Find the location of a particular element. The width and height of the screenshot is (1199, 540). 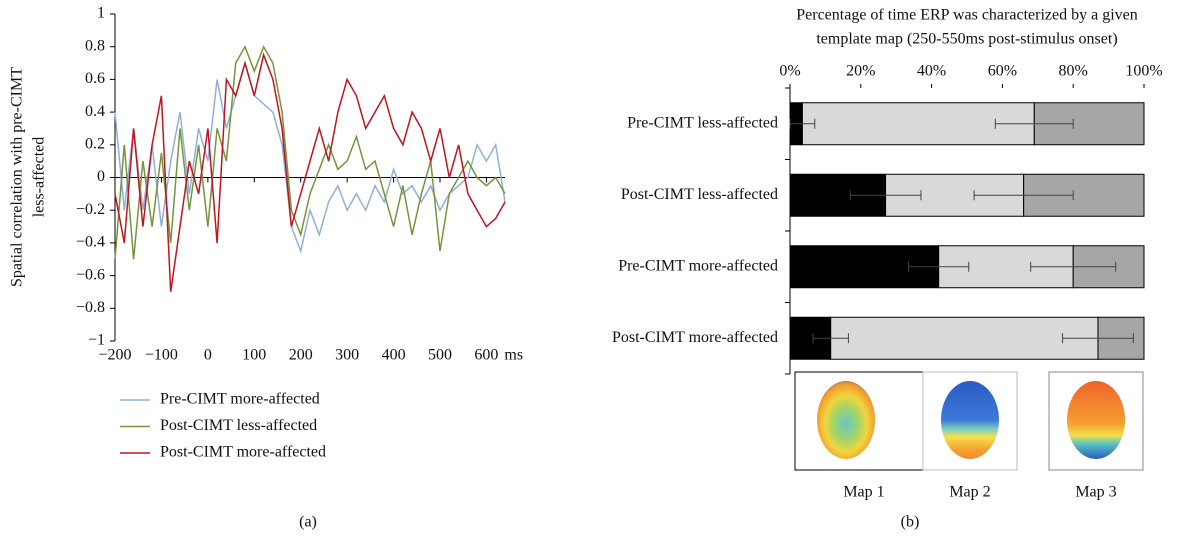

category-label: Post-CIMT less-affected is located at coordinates (699, 194).